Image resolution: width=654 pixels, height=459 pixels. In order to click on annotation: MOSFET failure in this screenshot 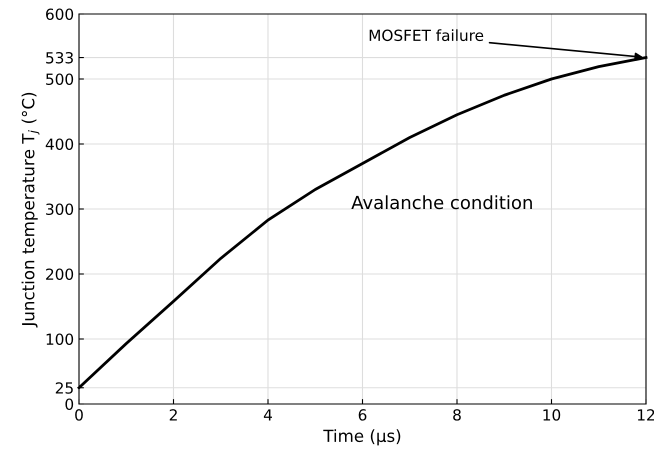, I will do `click(427, 35)`.